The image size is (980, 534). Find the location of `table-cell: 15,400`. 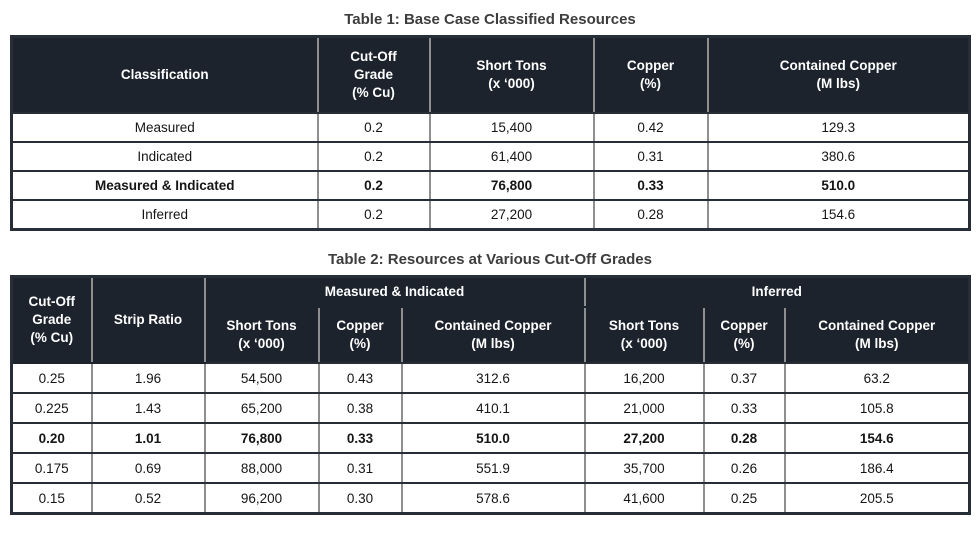

table-cell: 15,400 is located at coordinates (511, 127).